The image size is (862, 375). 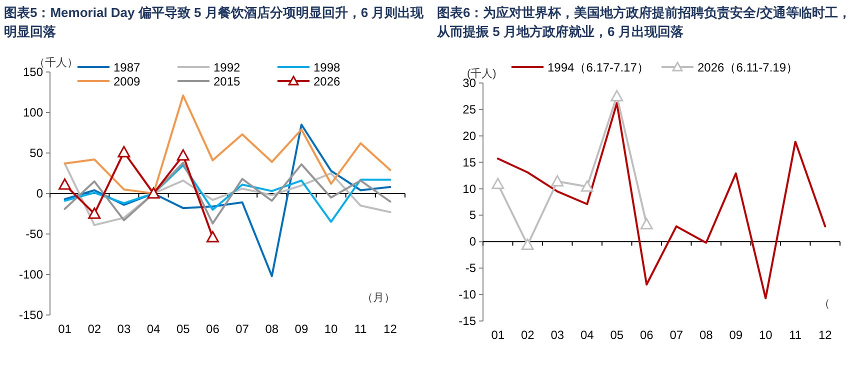 I want to click on legend-label: 1994（6.17-7.17）, so click(x=598, y=67).